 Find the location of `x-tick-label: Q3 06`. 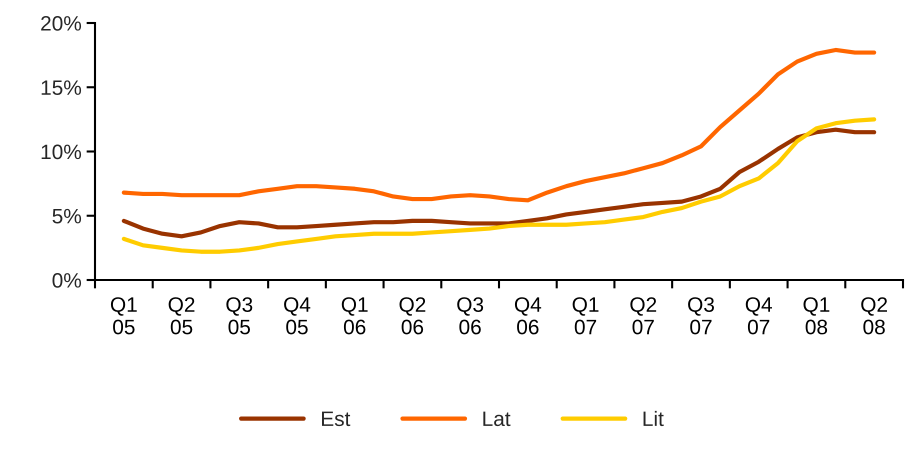

x-tick-label: Q3 06 is located at coordinates (470, 315).